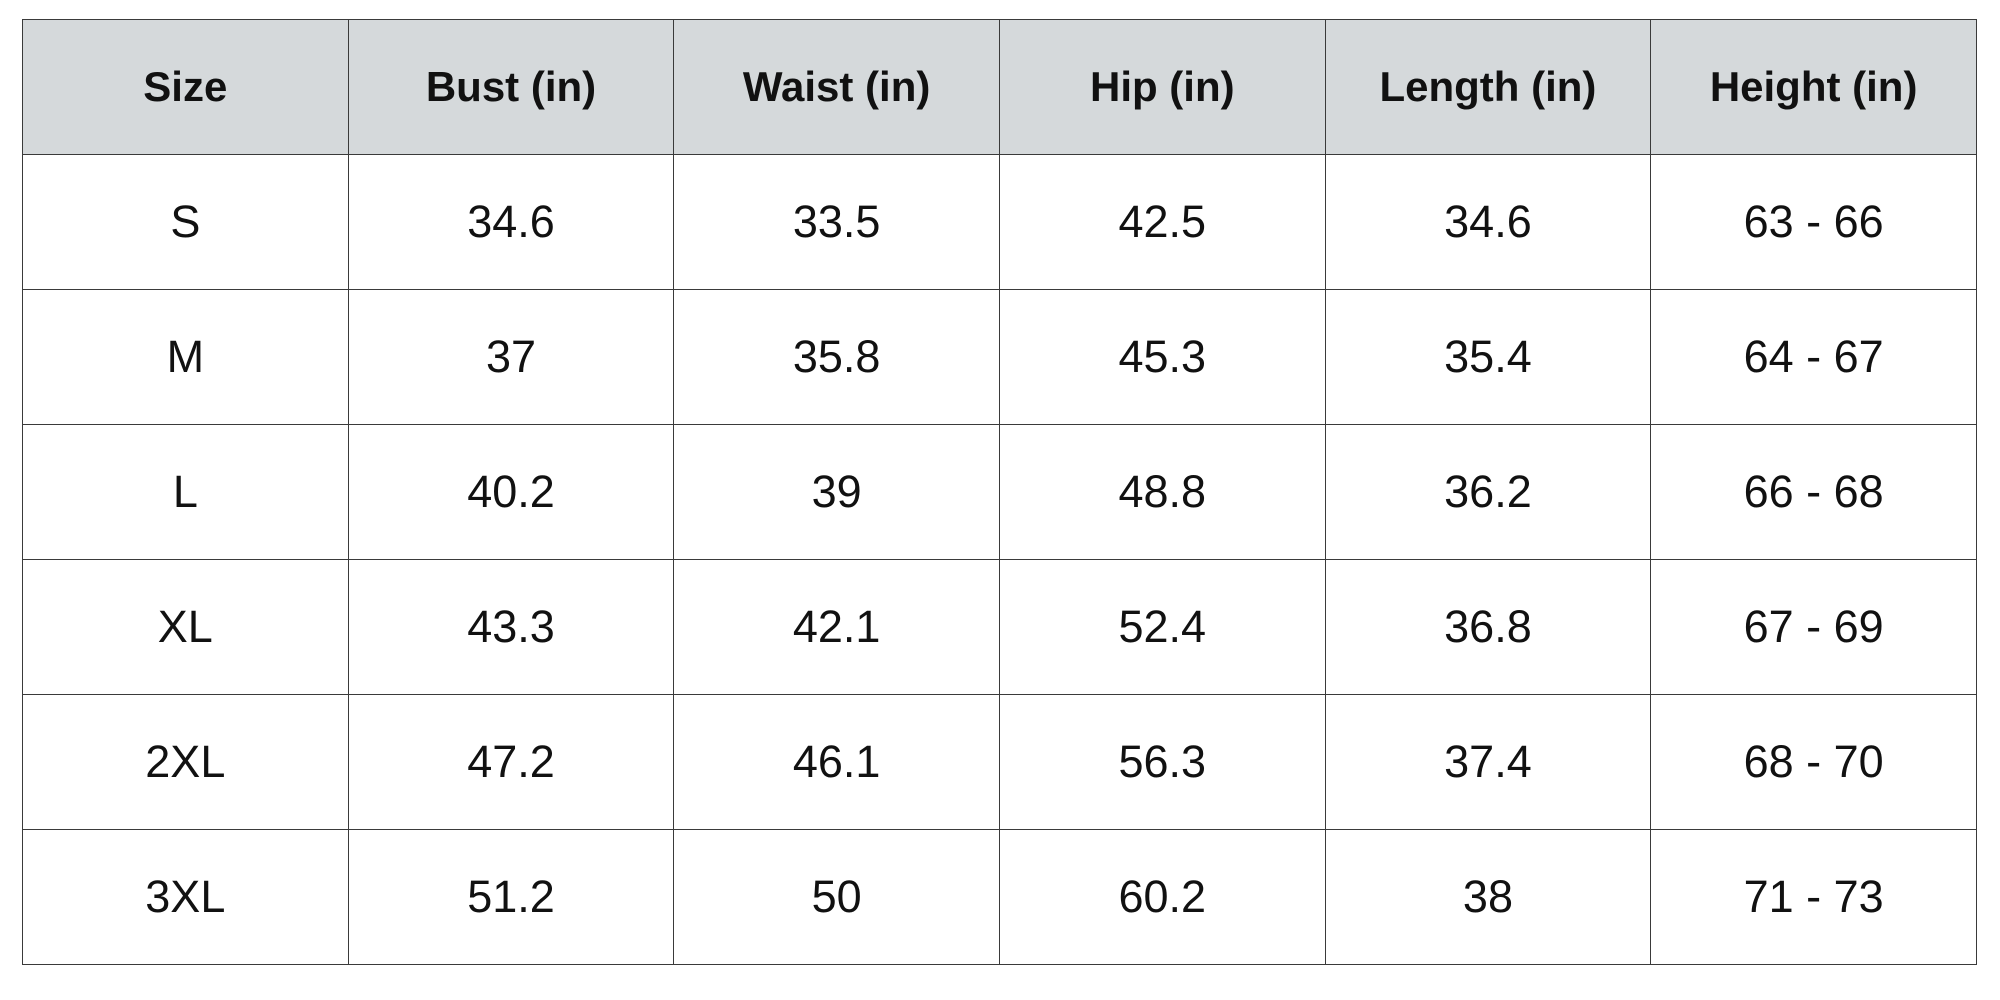  I want to click on table-row: 2XL 47.2 46.1 56.3 37.4 68 - 70, so click(999, 762).